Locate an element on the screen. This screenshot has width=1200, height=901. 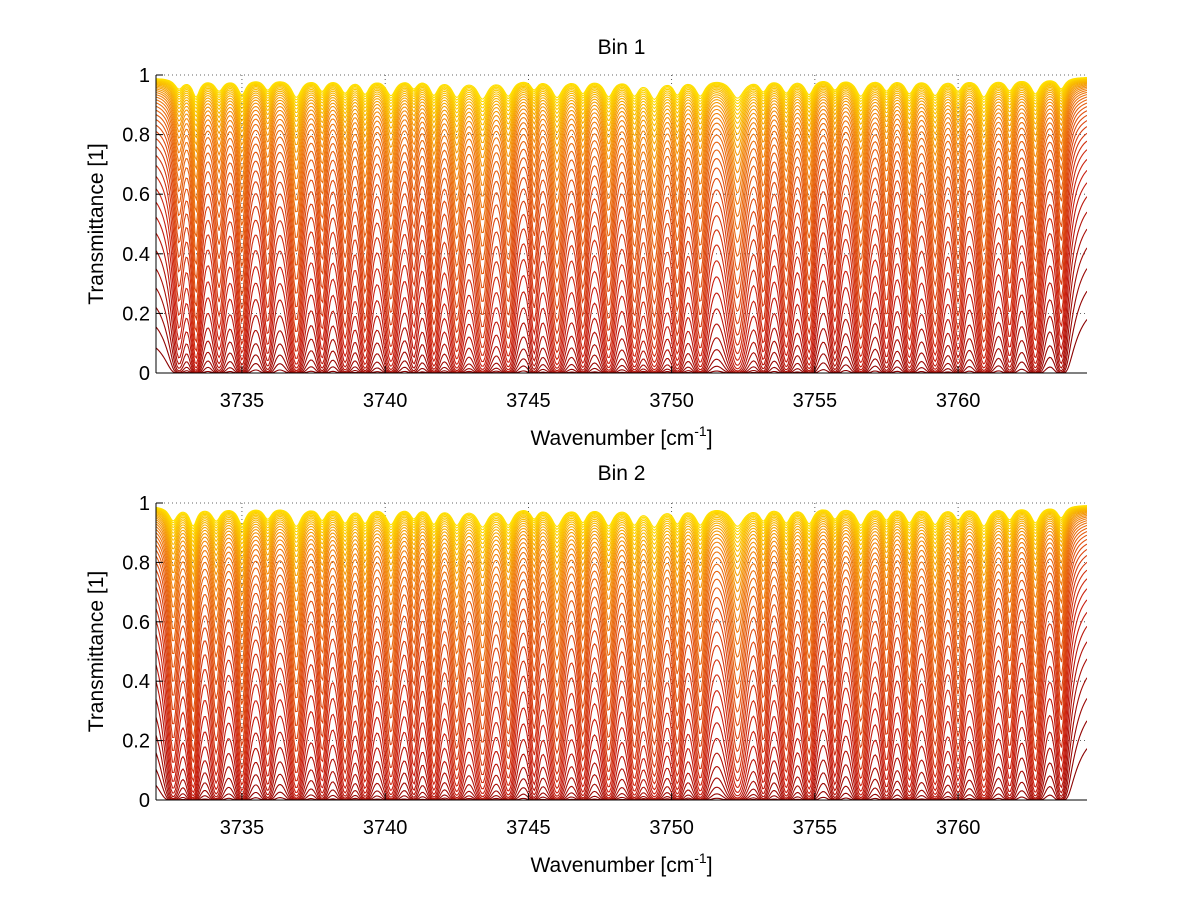
chart-title: Bin 1 is located at coordinates (622, 47).